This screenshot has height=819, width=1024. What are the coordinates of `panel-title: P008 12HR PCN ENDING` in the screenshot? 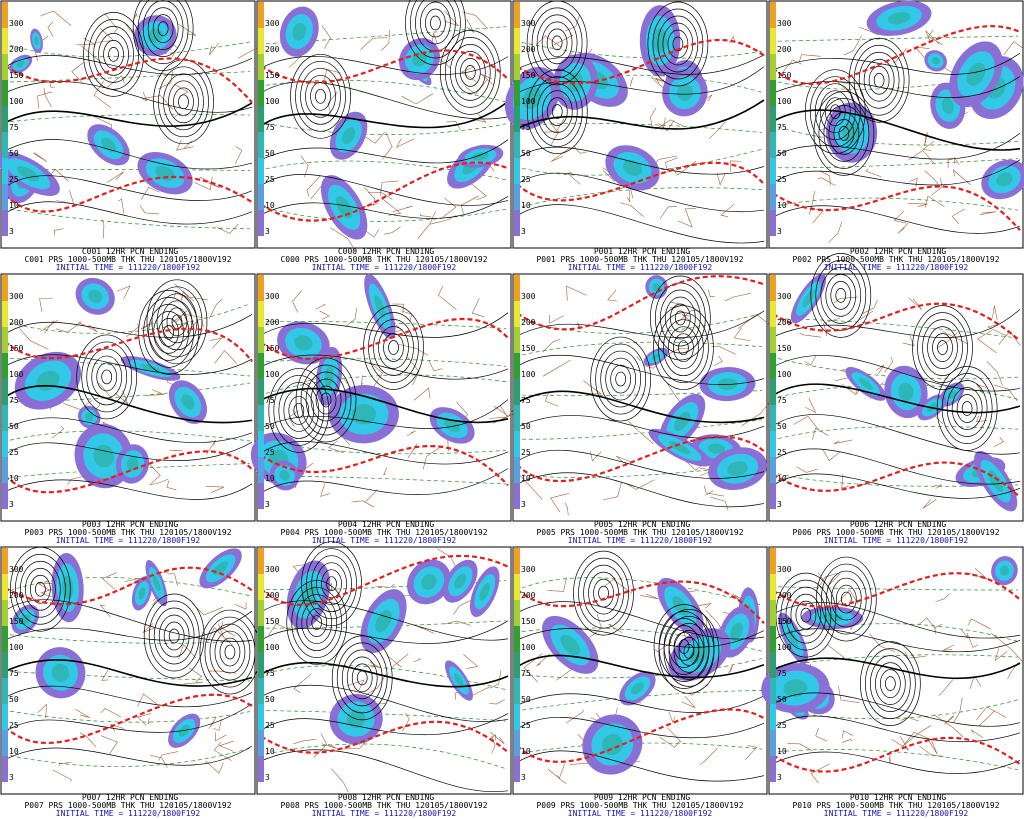 It's located at (386, 797).